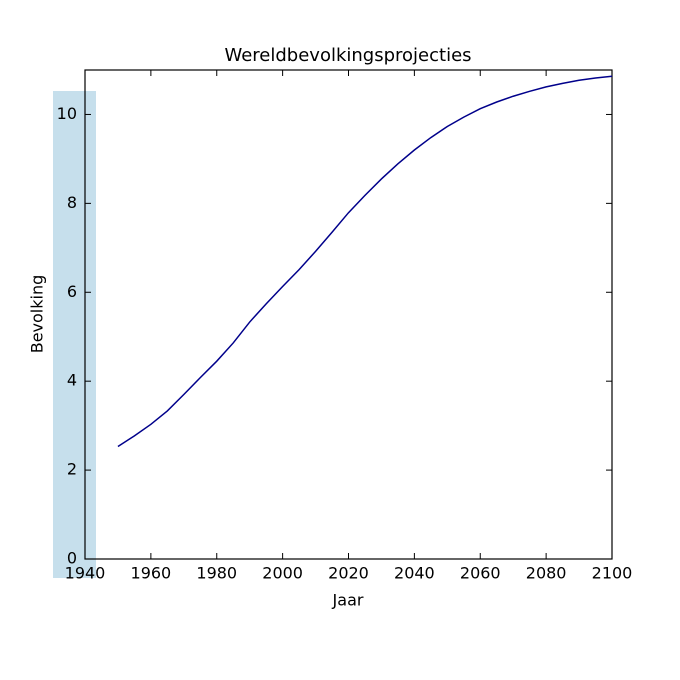  I want to click on x-tick-label: 2040, so click(414, 573).